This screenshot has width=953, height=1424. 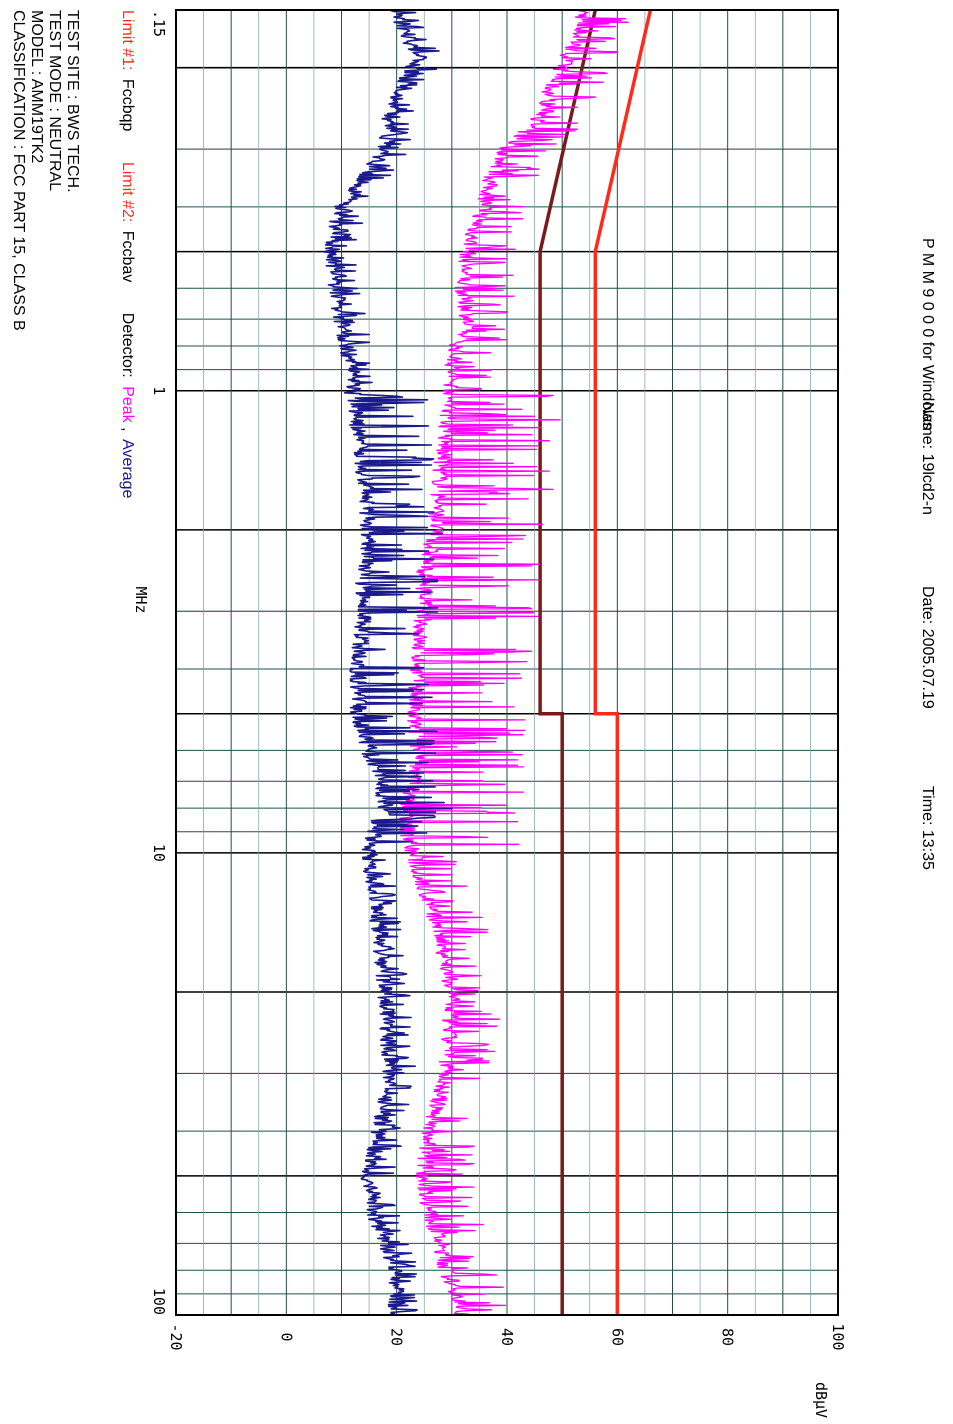 What do you see at coordinates (36, 86) in the screenshot?
I see `model: MODEL : AMM19TK2` at bounding box center [36, 86].